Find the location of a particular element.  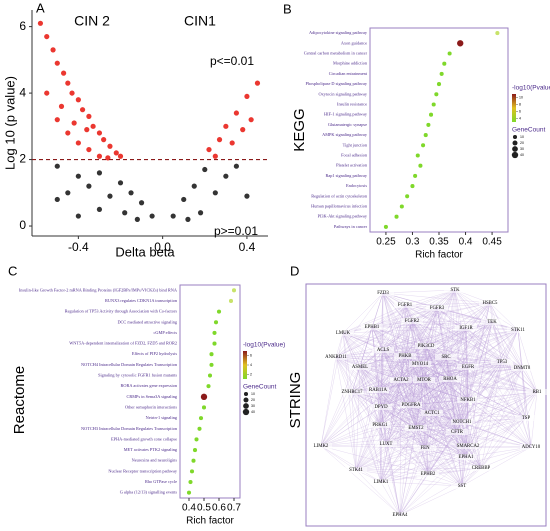

node-label: PHKB is located at coordinates (405, 356).